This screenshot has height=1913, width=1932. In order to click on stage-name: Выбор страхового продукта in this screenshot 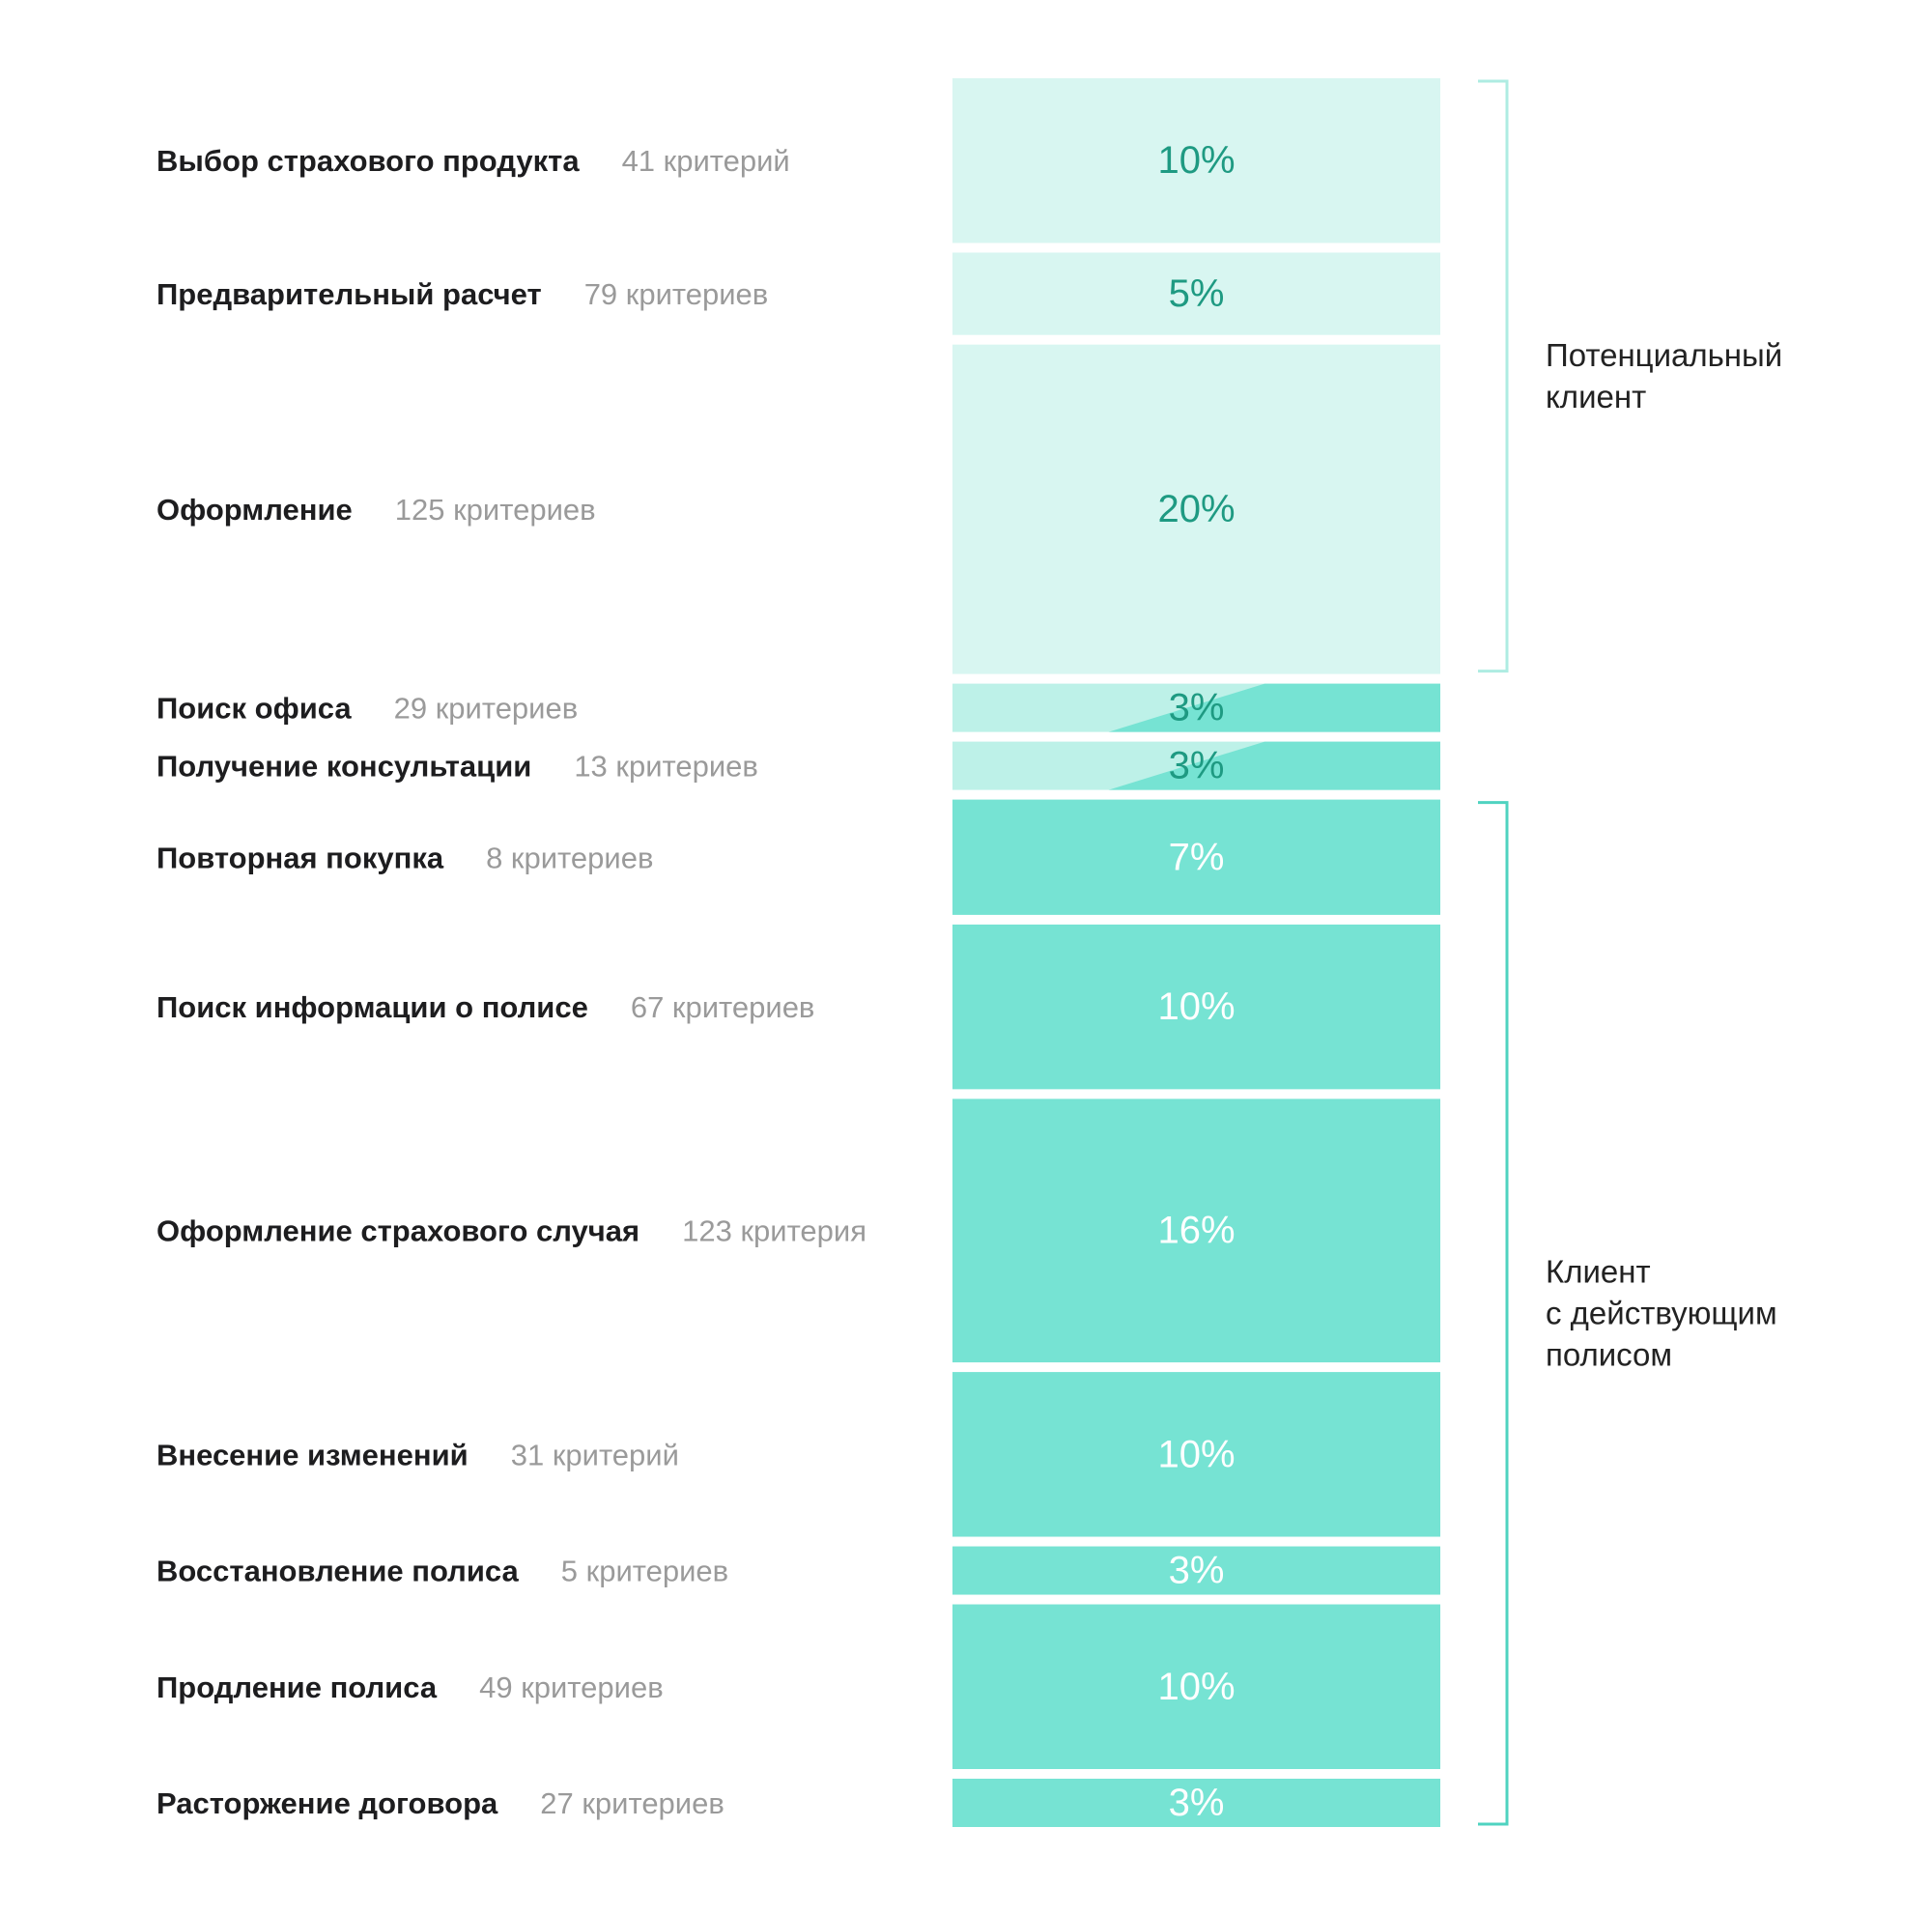, I will do `click(368, 161)`.